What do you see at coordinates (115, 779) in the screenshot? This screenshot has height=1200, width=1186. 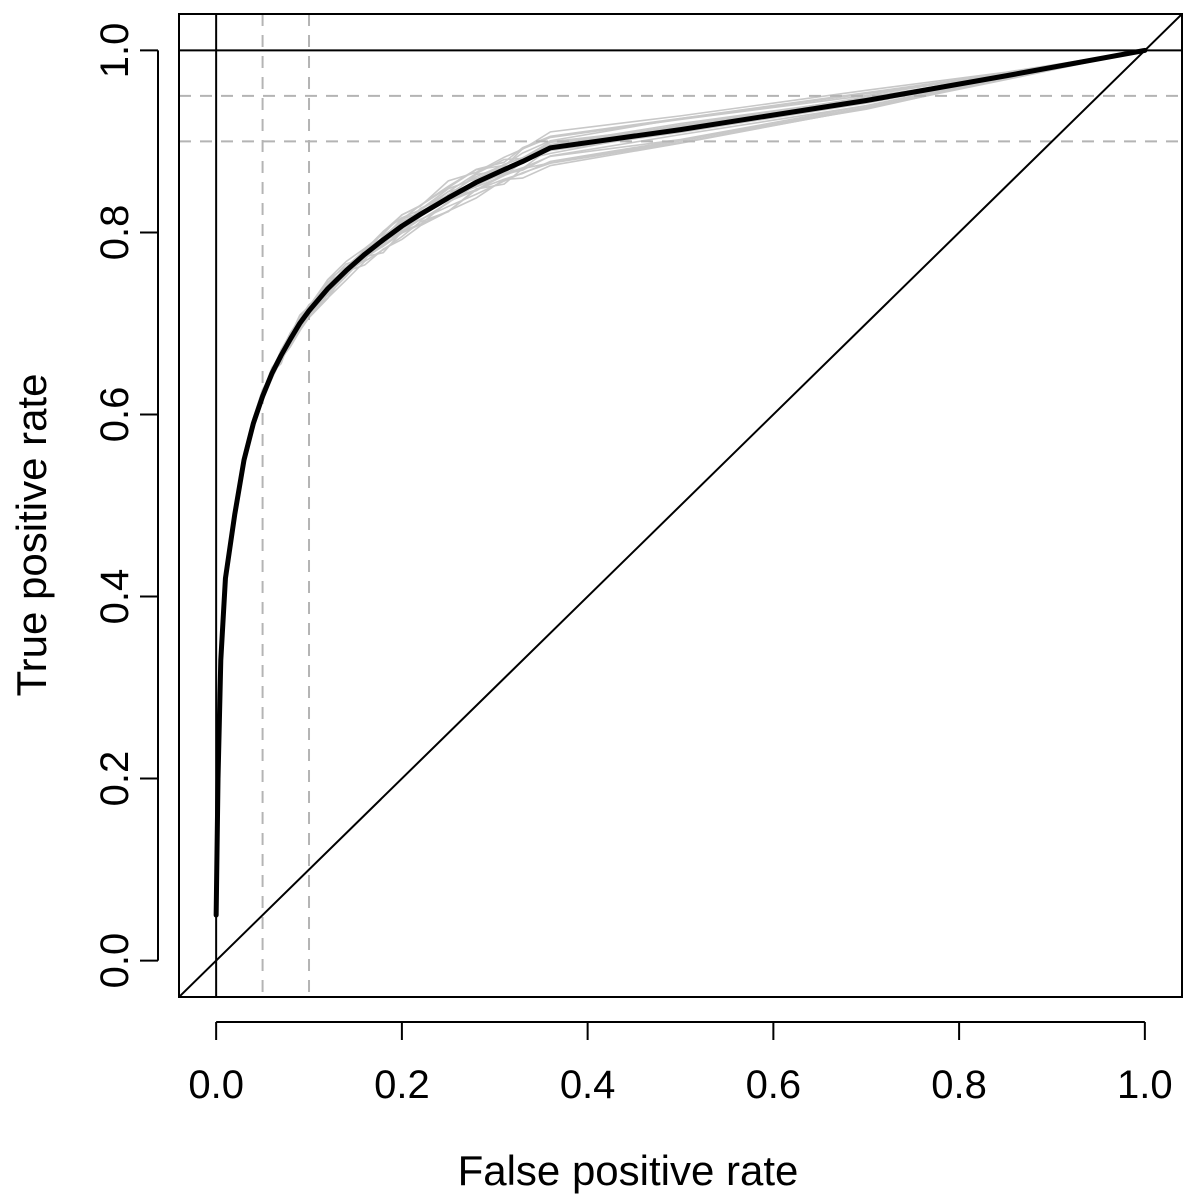 I see `y-tick-label: 0.2` at bounding box center [115, 779].